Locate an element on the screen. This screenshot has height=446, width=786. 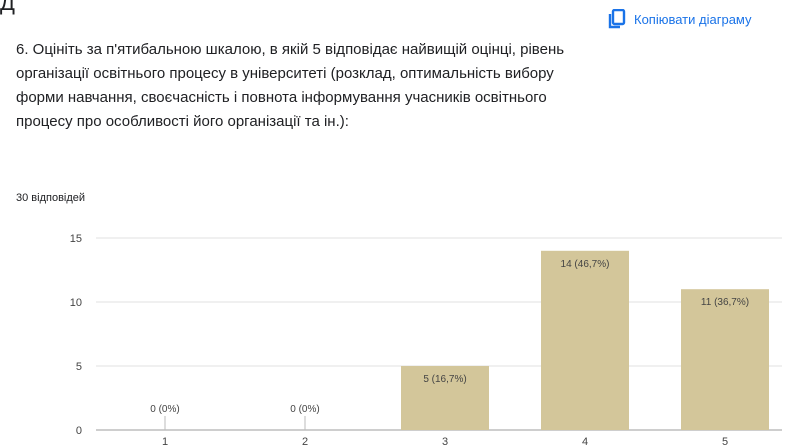
x-tick-label: 4 is located at coordinates (585, 441).